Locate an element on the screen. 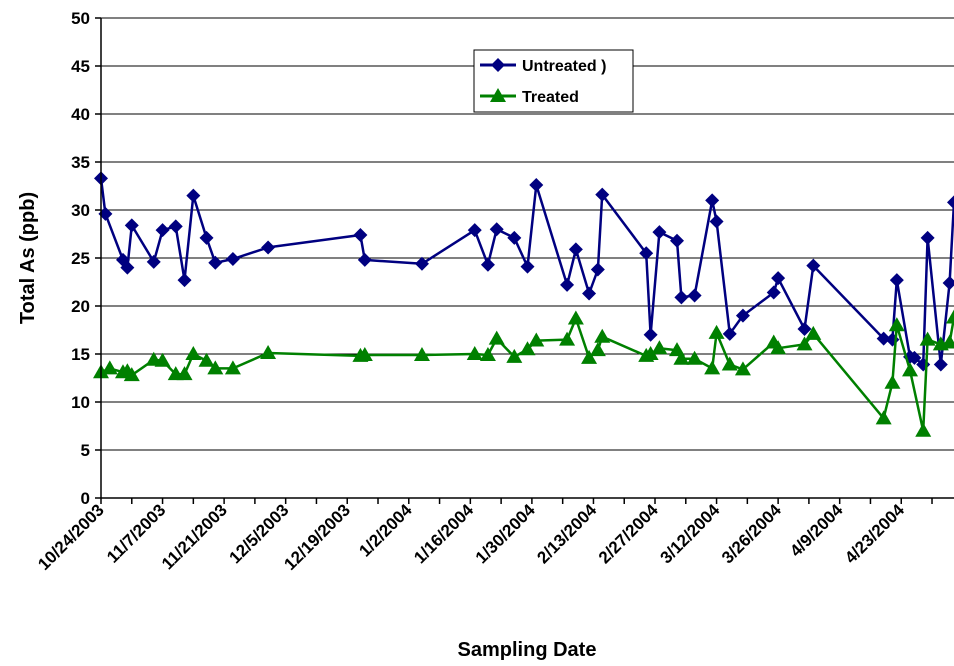 This screenshot has height=666, width=954. y-tick-label-0: 0 is located at coordinates (85, 498).